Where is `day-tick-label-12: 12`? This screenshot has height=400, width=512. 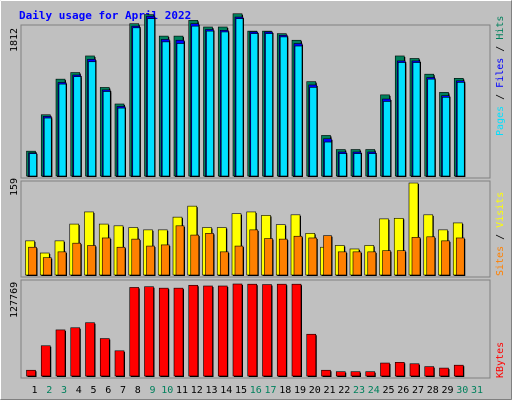 day-tick-label-12: 12 is located at coordinates (197, 390).